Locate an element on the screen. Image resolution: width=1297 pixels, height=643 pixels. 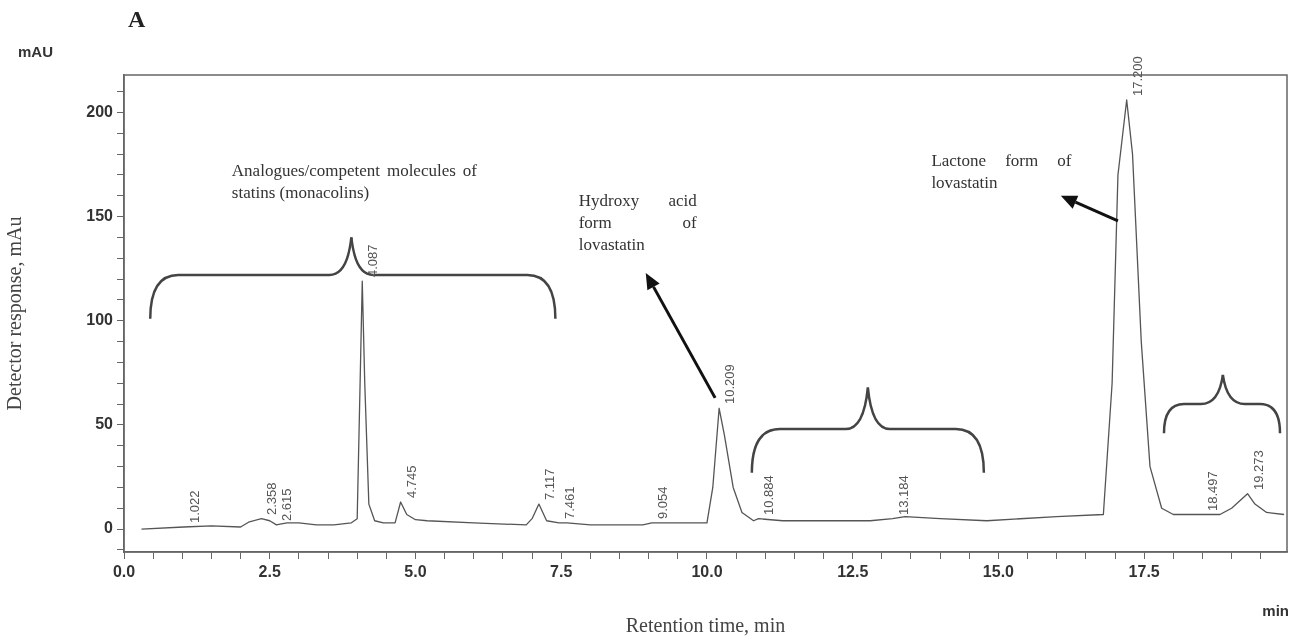
x-tick-label: 5.0 is located at coordinates (415, 572).